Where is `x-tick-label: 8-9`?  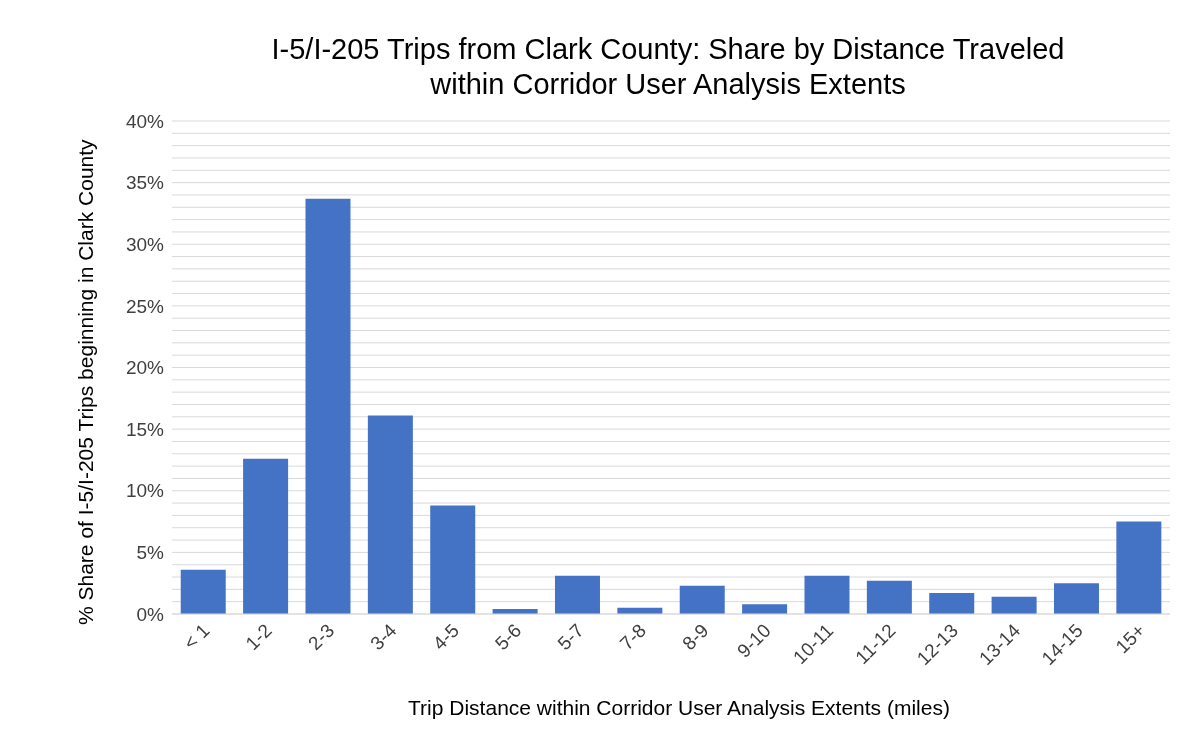
x-tick-label: 8-9 is located at coordinates (695, 637).